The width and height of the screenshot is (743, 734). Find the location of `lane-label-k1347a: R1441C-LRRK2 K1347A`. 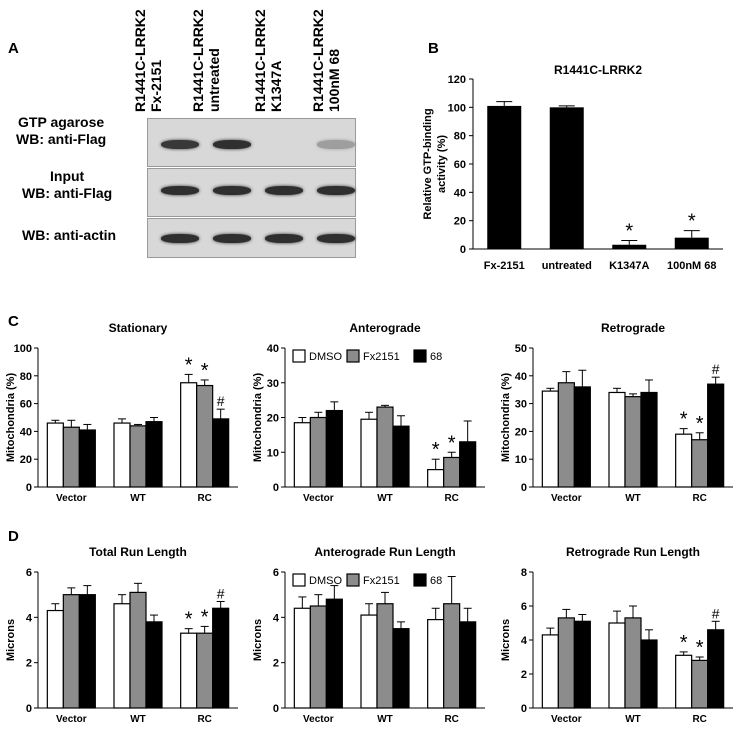

lane-label-k1347a: R1441C-LRRK2 K1347A is located at coordinates (268, 60).